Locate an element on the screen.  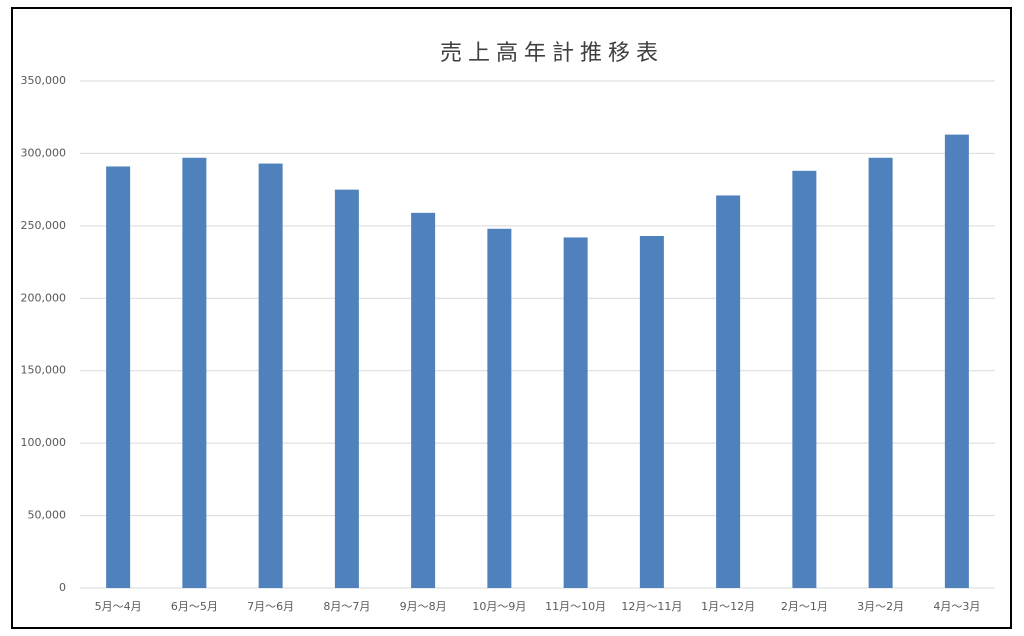
x-tick-label: 4月～3月 is located at coordinates (956, 606).